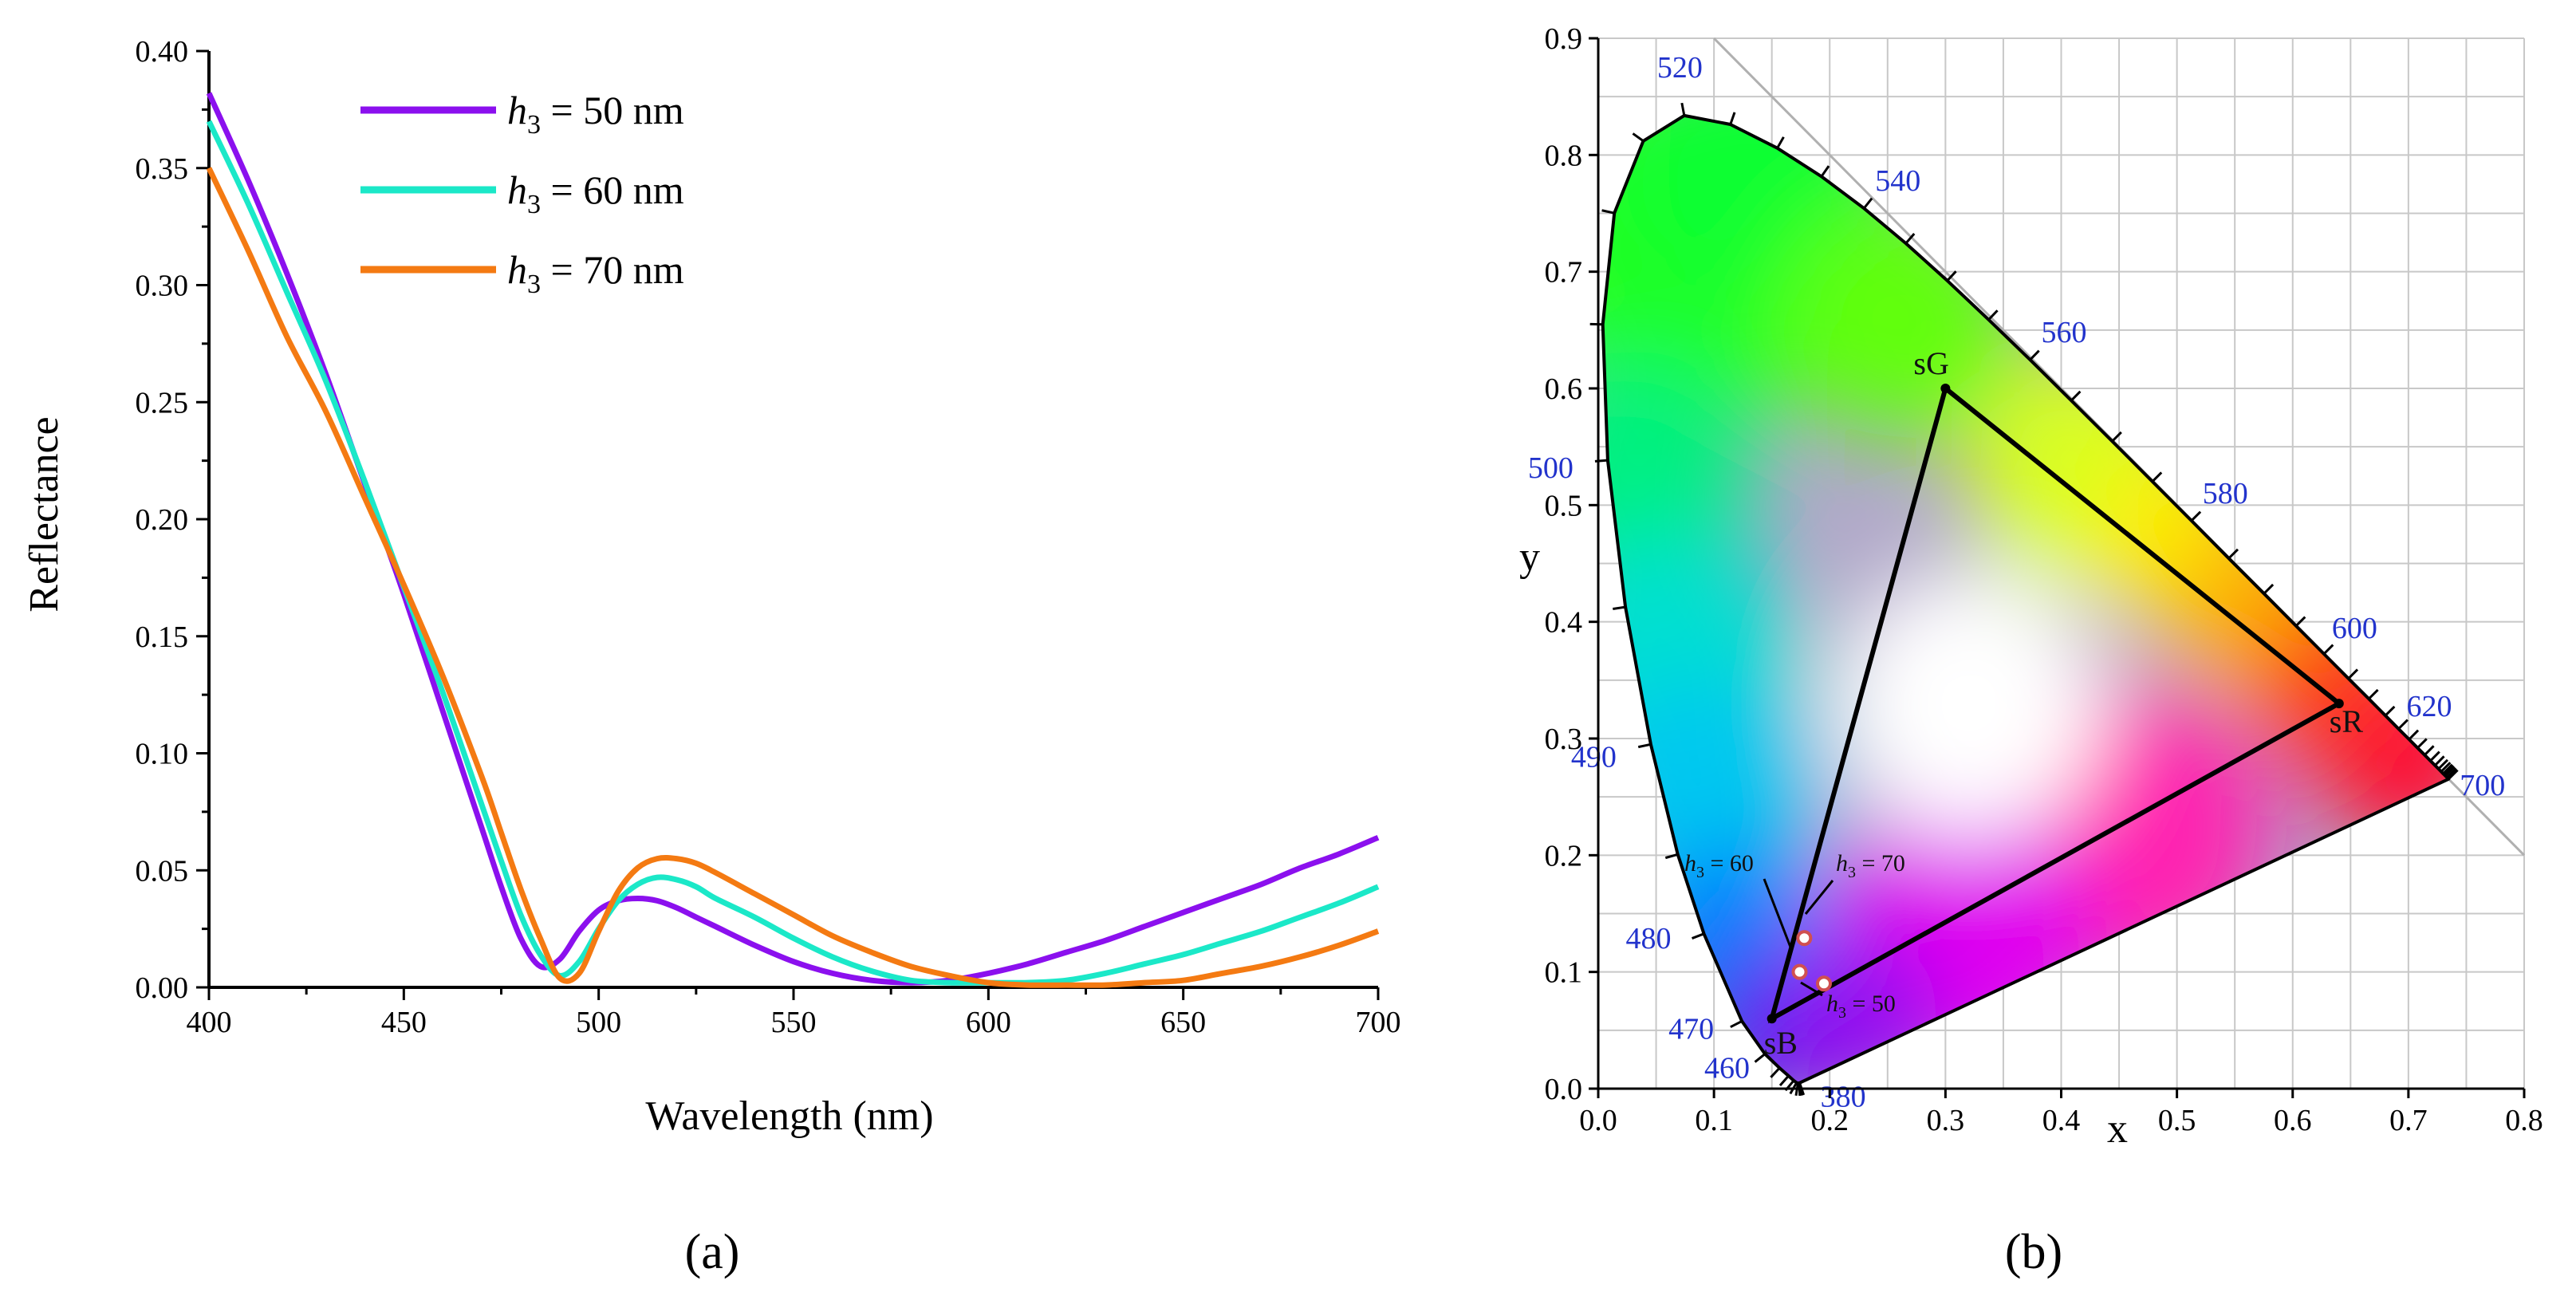 The height and width of the screenshot is (1300, 2576). Describe the element at coordinates (1648, 938) in the screenshot. I see `wavelength-label: 480` at that location.